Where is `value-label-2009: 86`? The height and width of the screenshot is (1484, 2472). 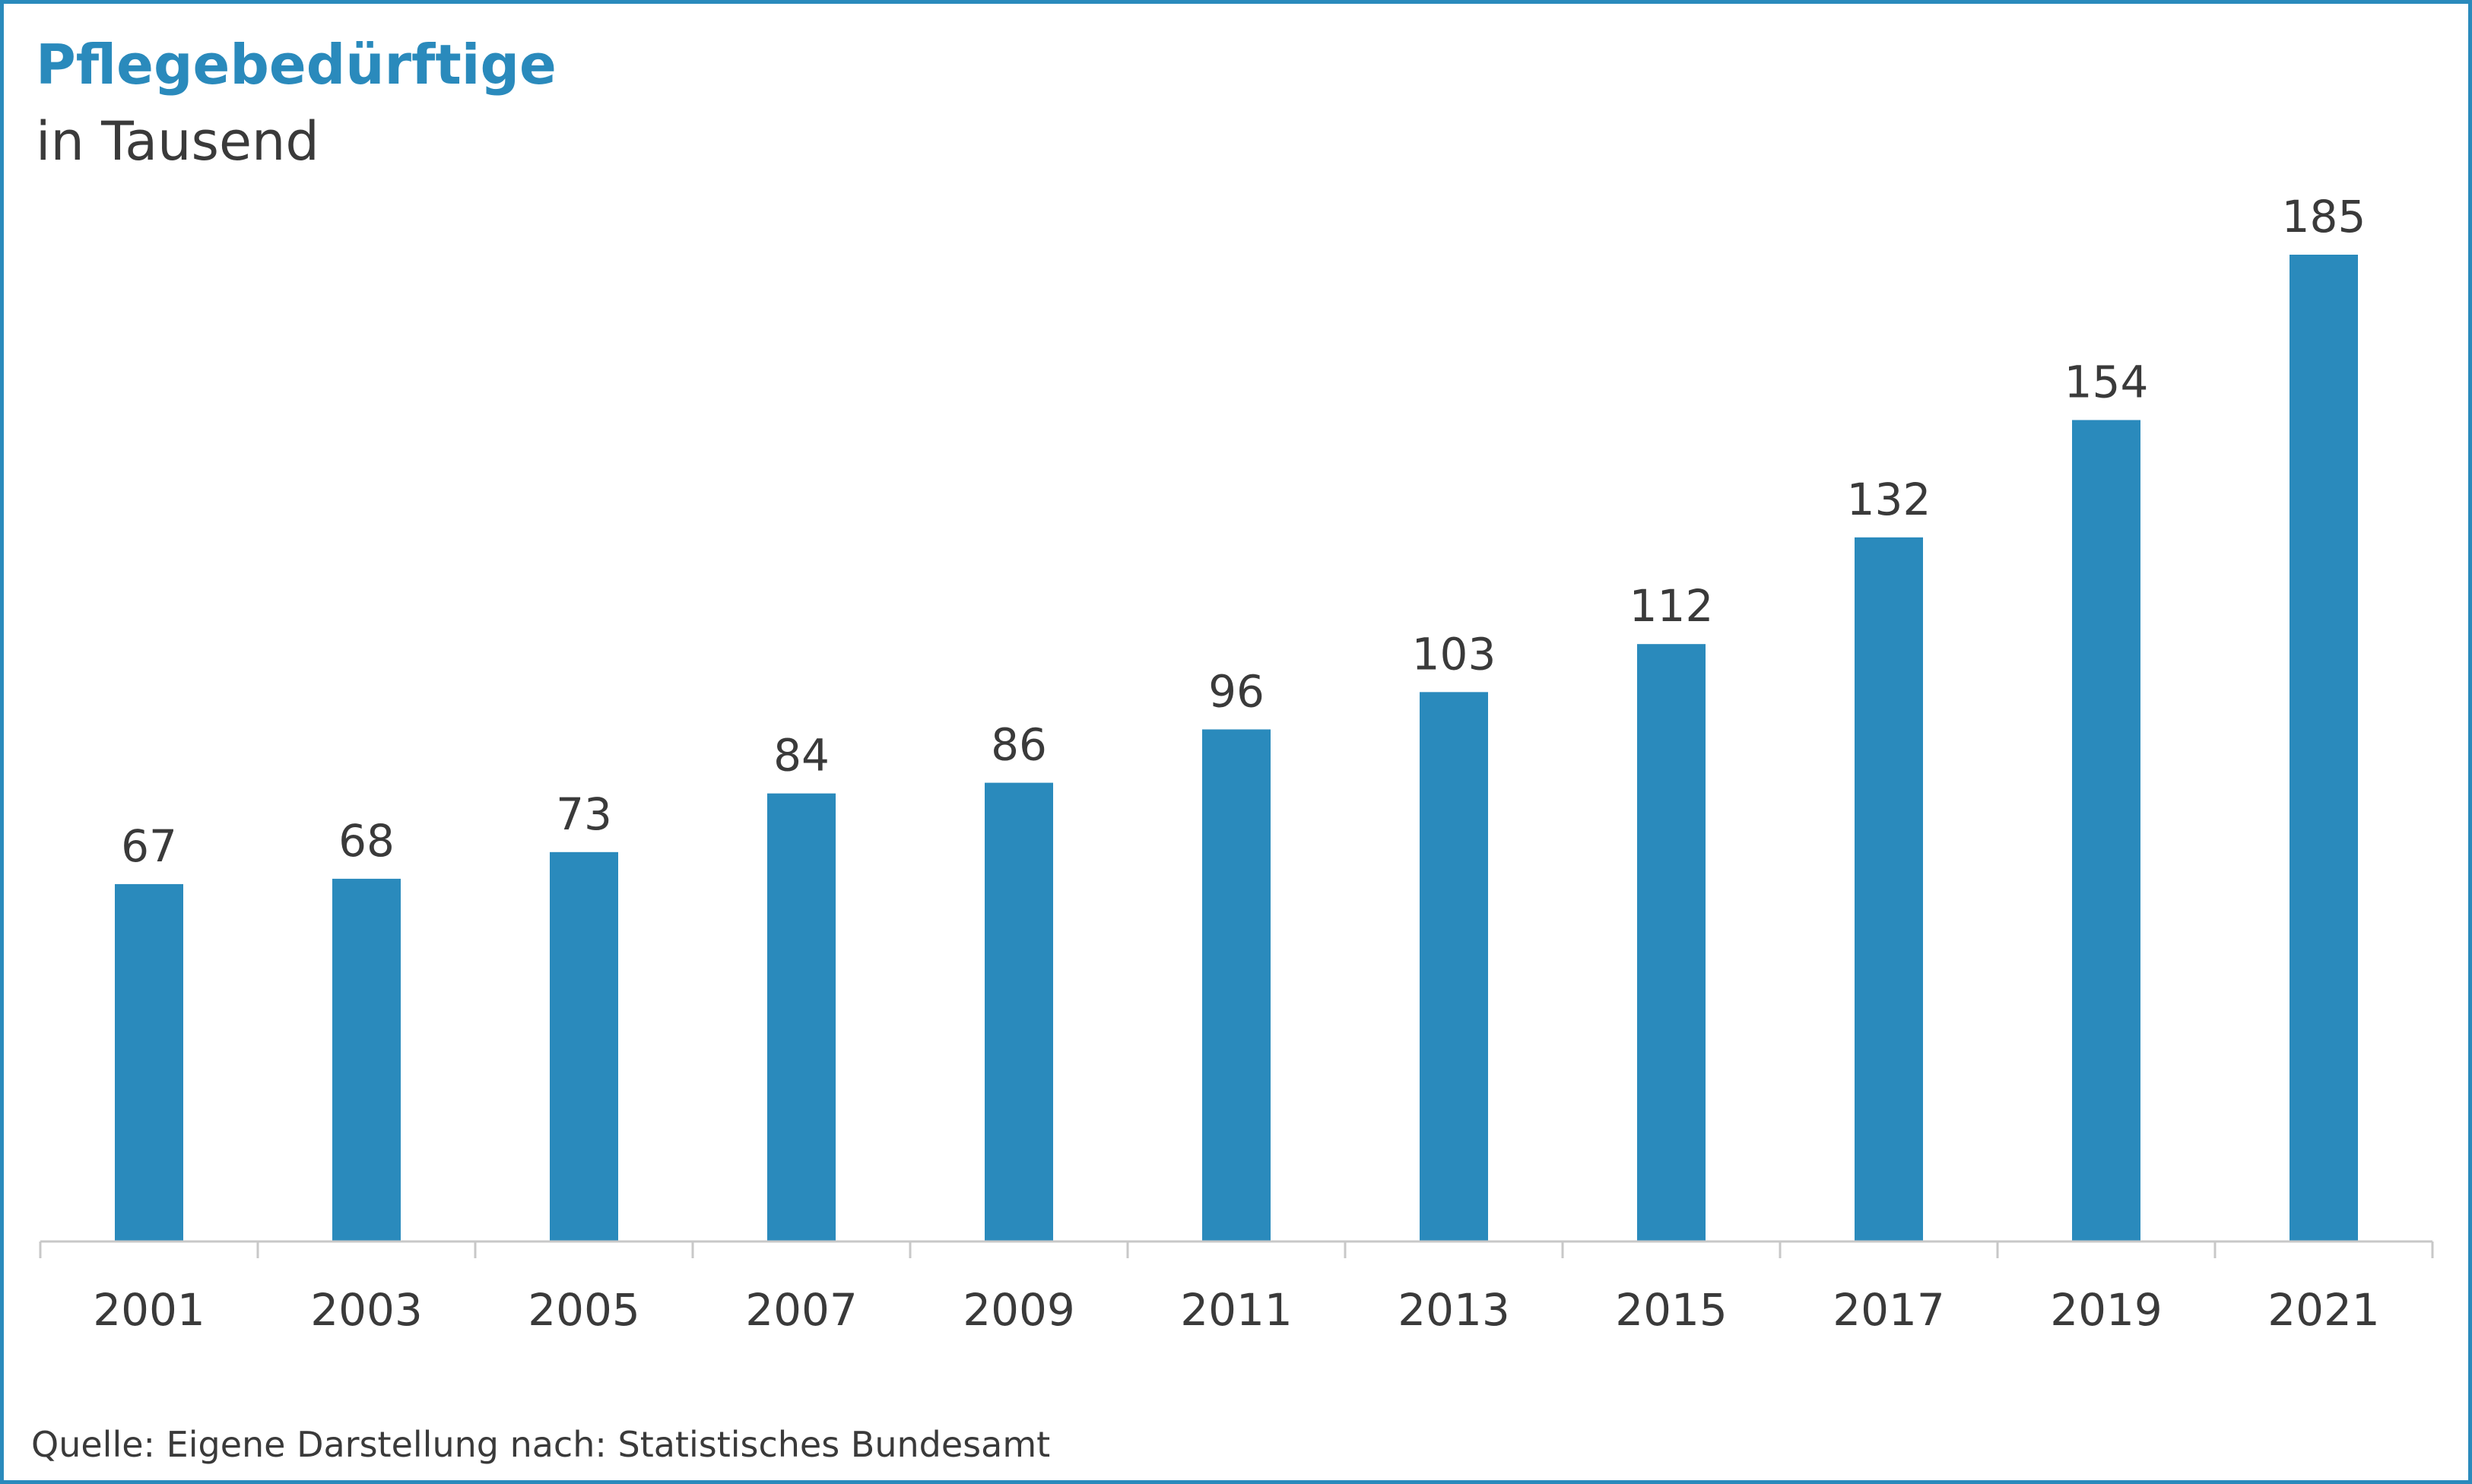 value-label-2009: 86 is located at coordinates (1019, 745).